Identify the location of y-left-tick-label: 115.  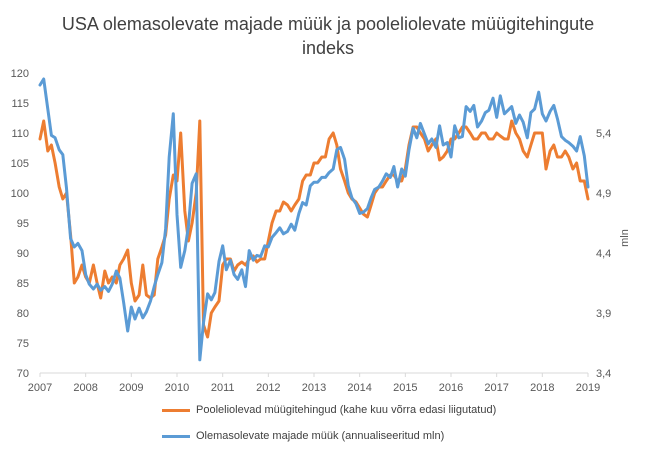
(20, 104).